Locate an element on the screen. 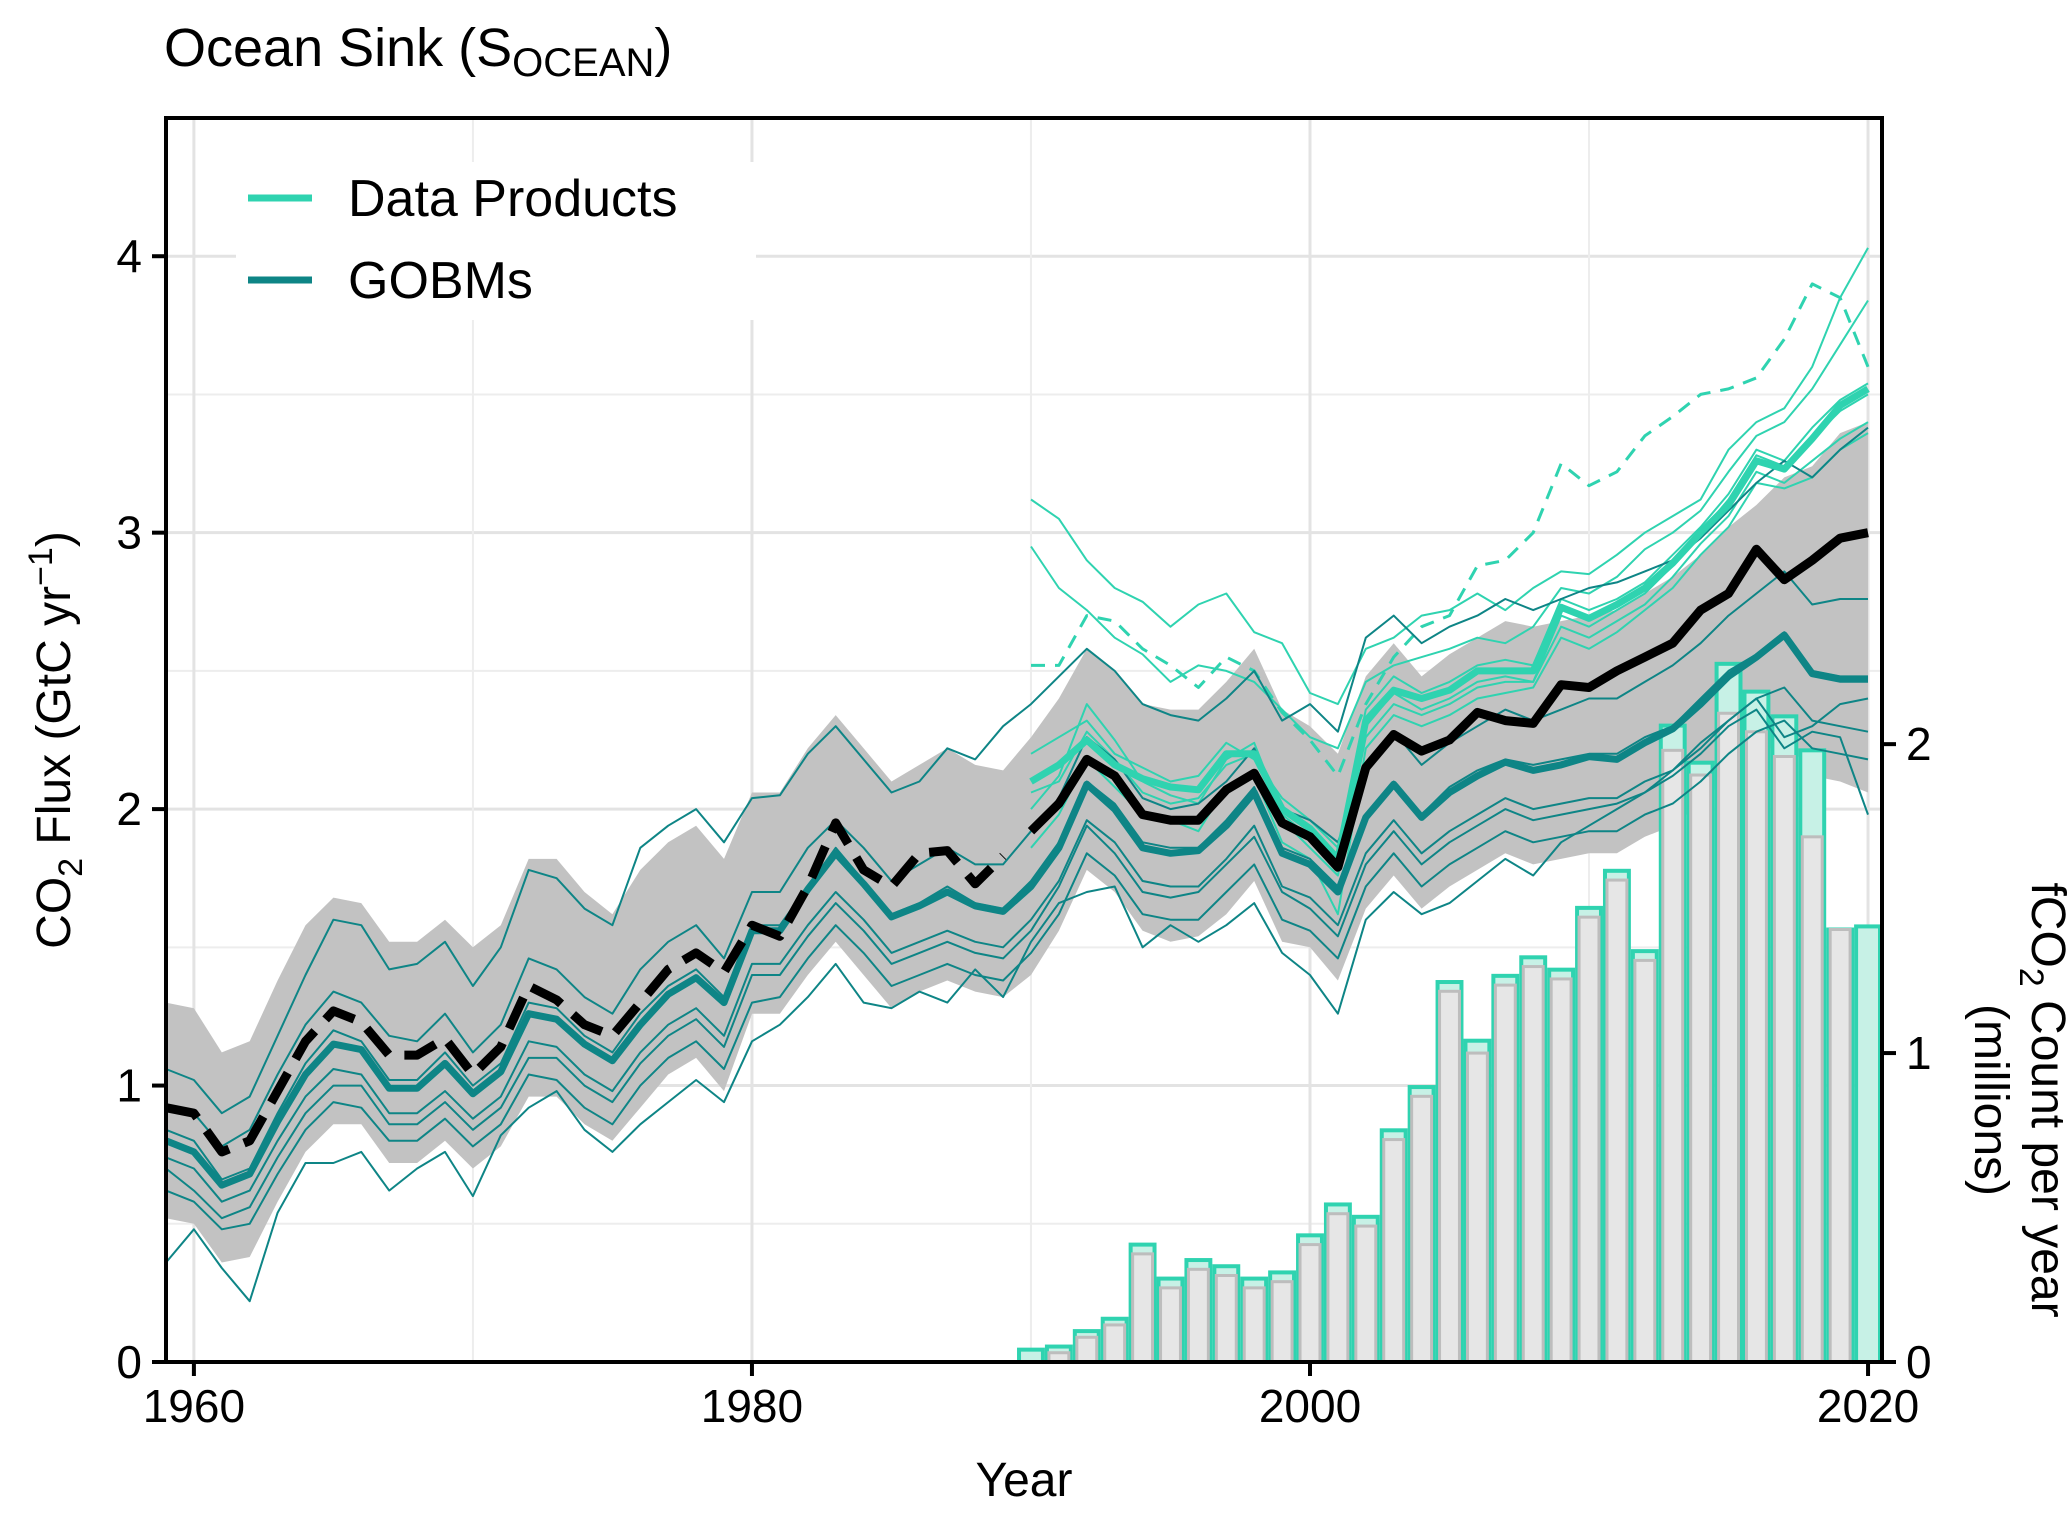 The width and height of the screenshot is (2067, 1513). y-axis-label: CO2 Flux (GtC yr−1) is located at coordinates (56, 740).